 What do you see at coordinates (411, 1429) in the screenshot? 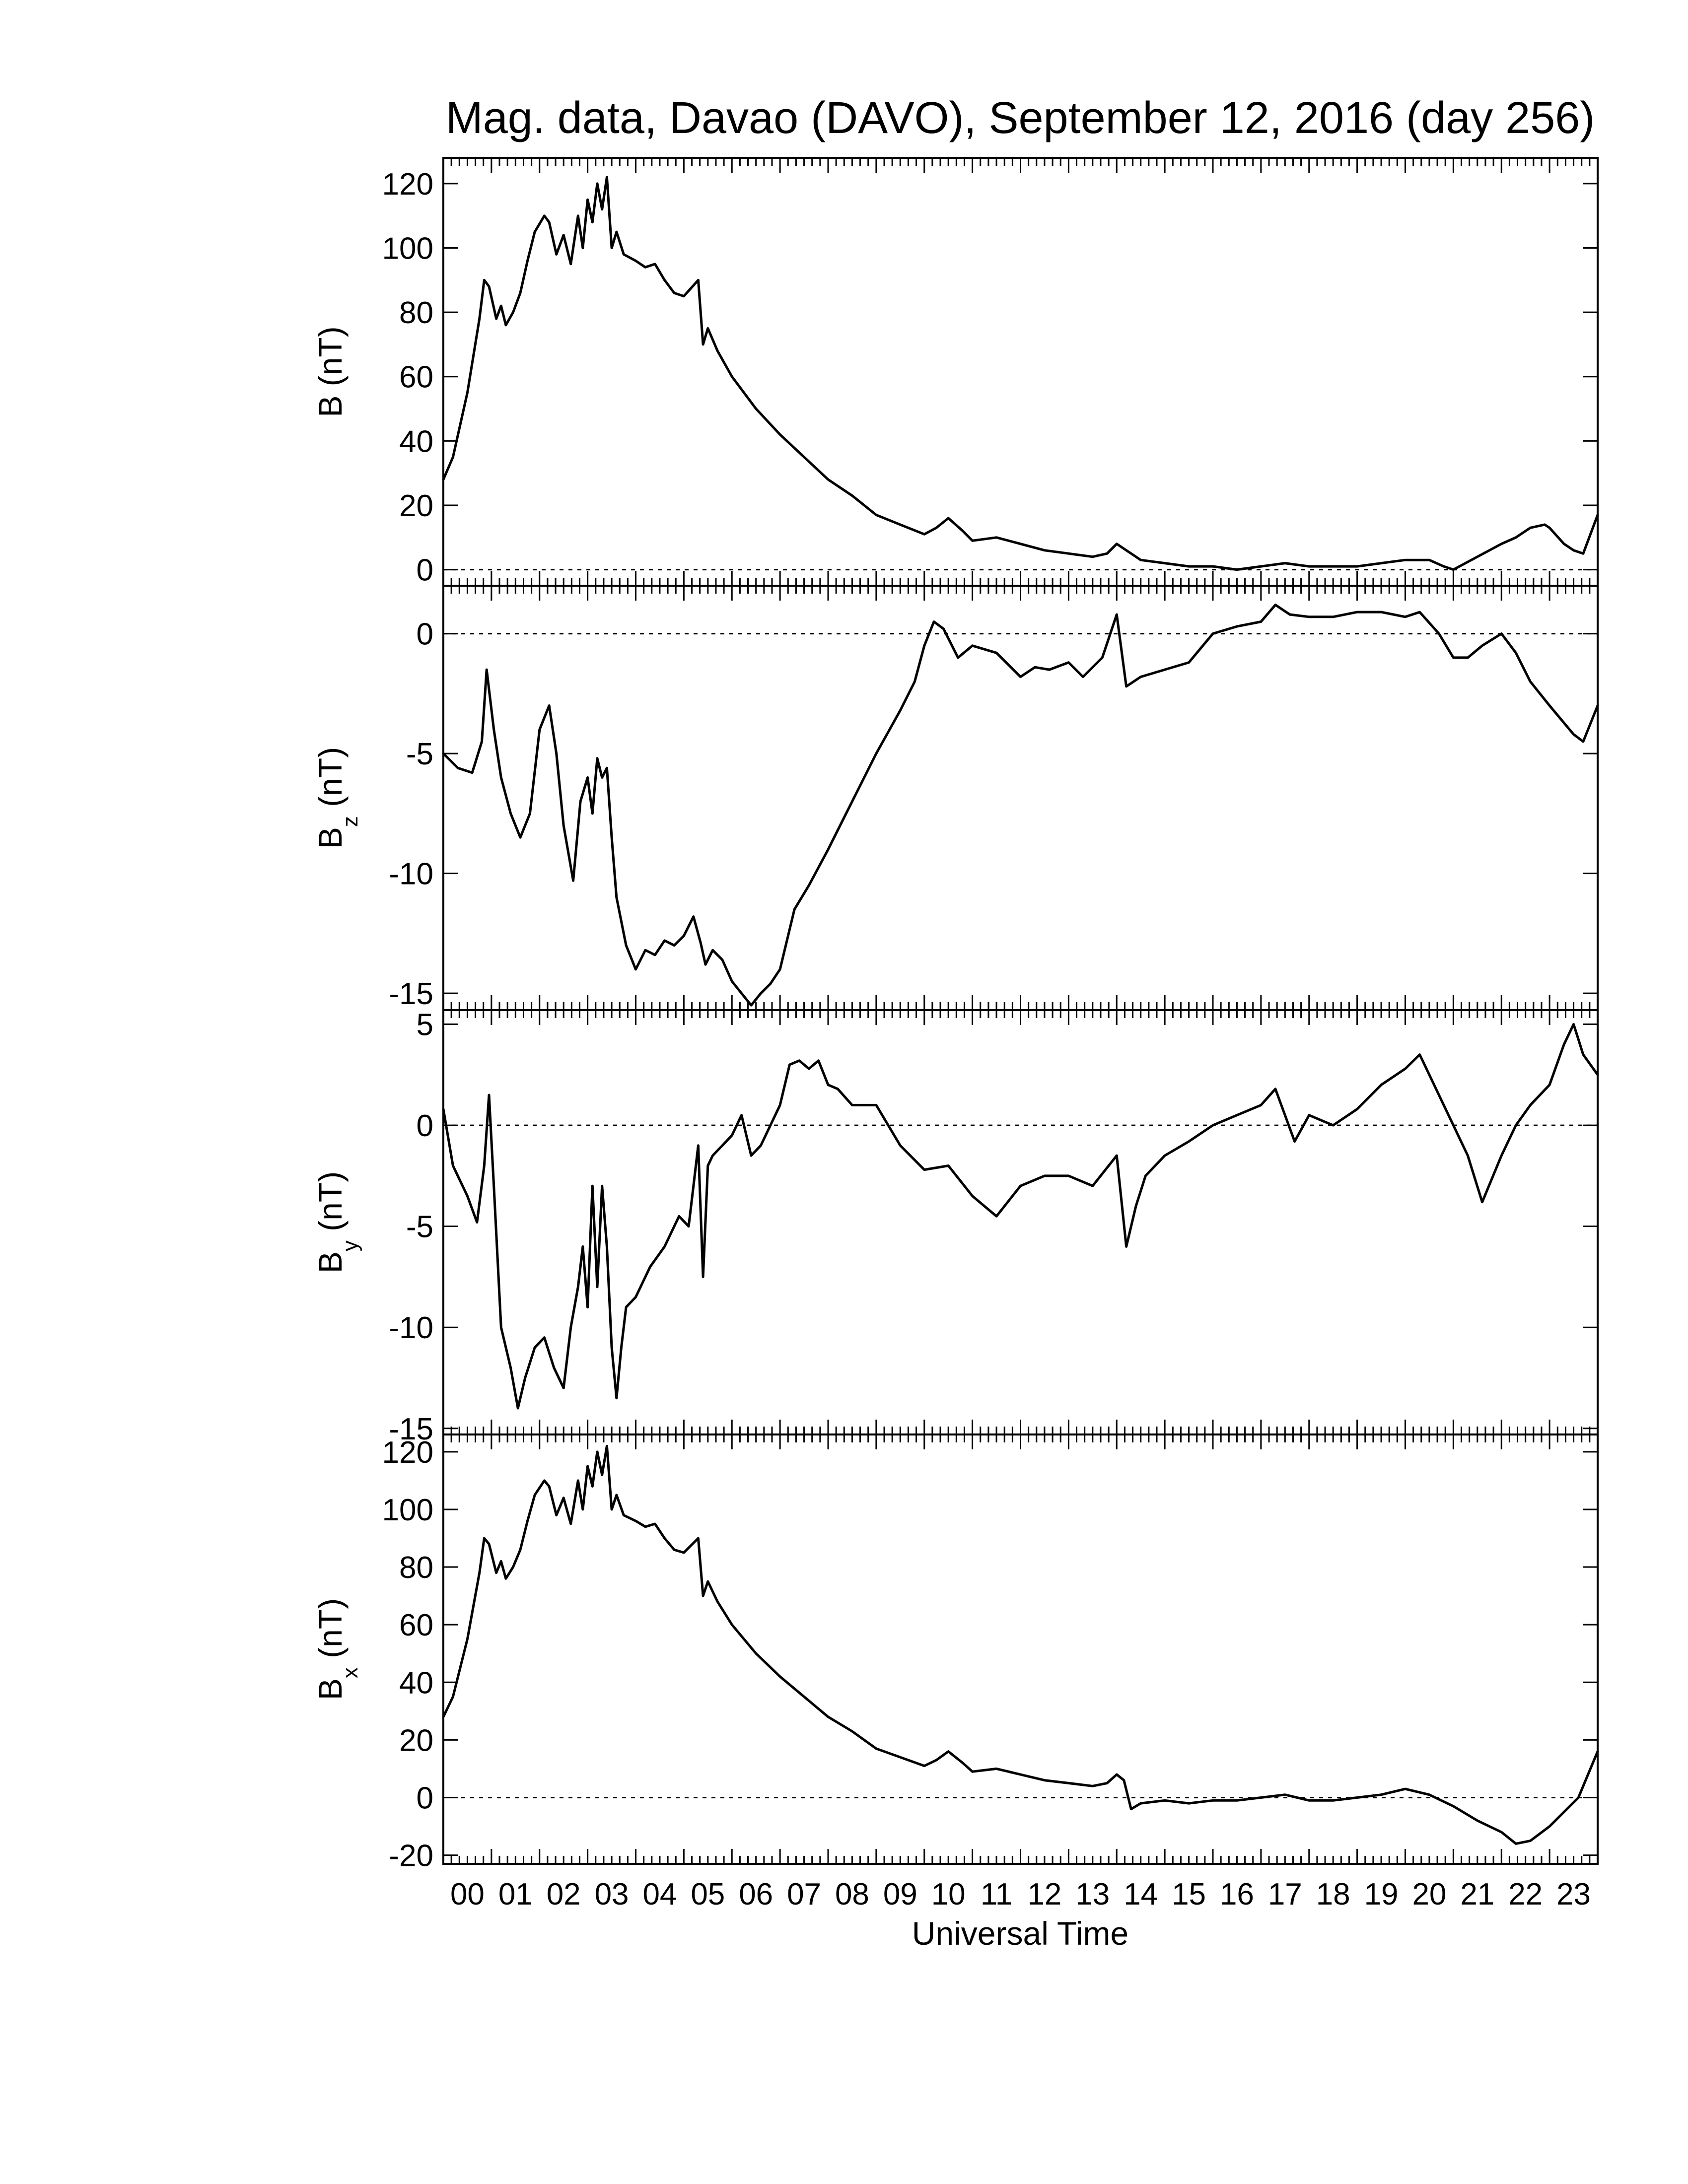
I see `y-tick-label-by: -15` at bounding box center [411, 1429].